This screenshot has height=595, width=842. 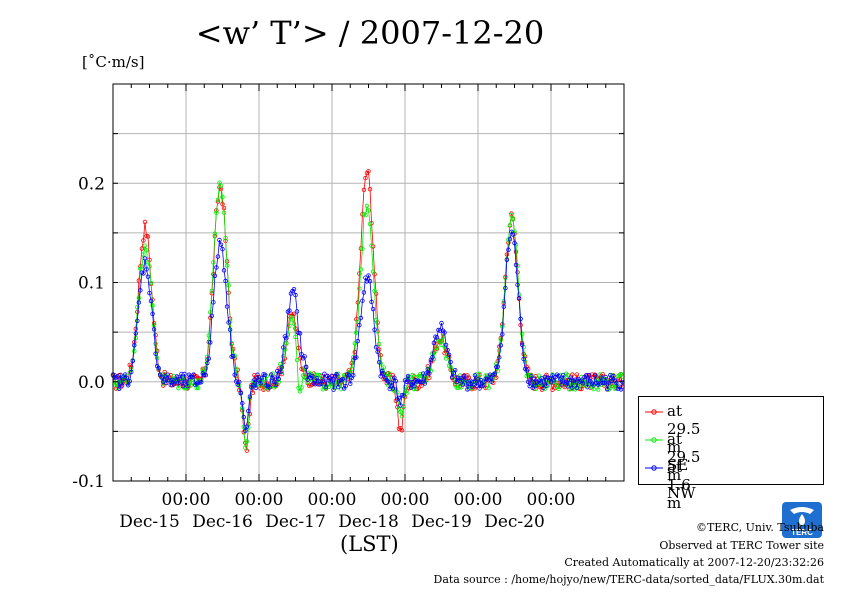 I want to click on y-tick-label: 0.1, so click(x=91, y=284).